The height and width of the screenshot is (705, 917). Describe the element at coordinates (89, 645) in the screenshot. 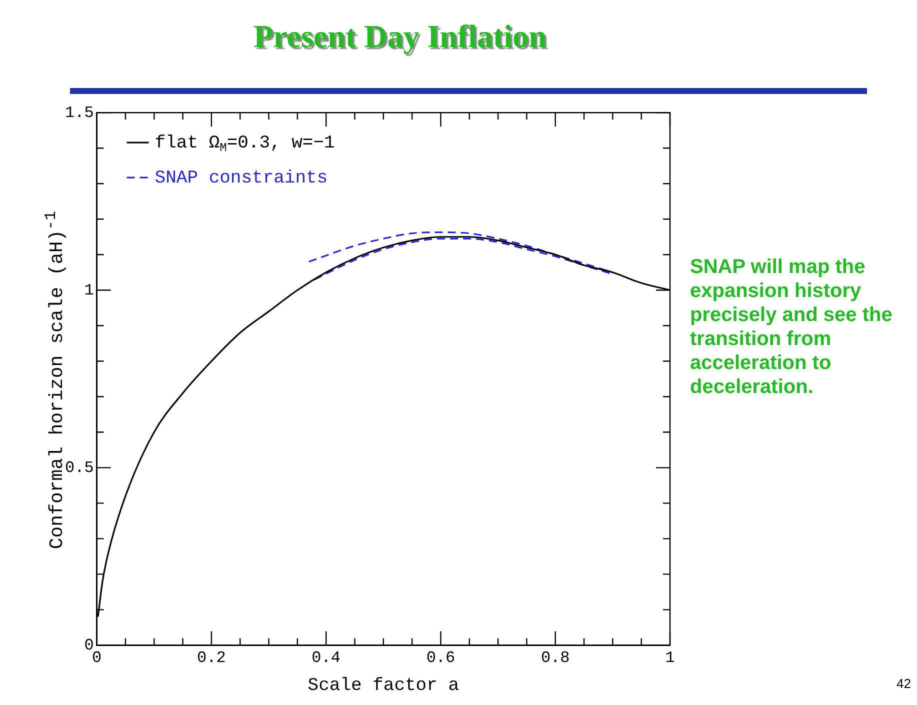

I see `y-tick-label: 0` at that location.